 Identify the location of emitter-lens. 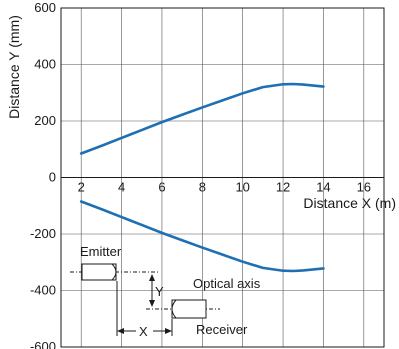
(114, 272).